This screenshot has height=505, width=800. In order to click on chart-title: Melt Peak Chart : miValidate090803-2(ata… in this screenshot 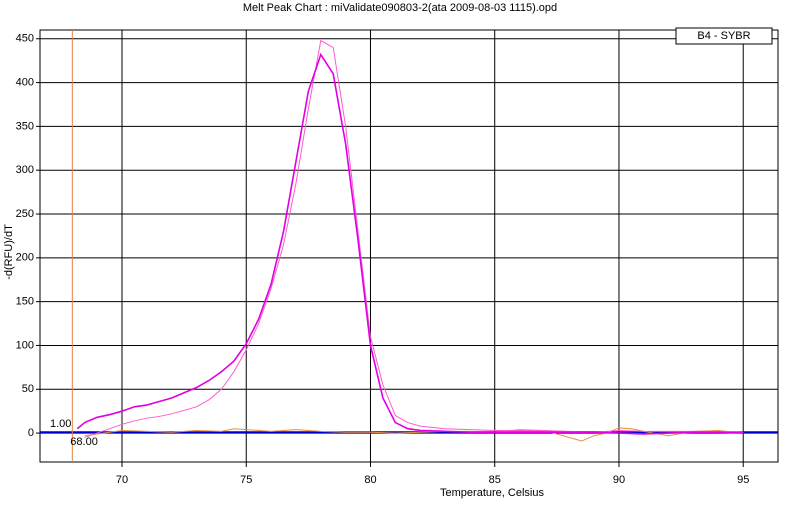, I will do `click(400, 8)`.